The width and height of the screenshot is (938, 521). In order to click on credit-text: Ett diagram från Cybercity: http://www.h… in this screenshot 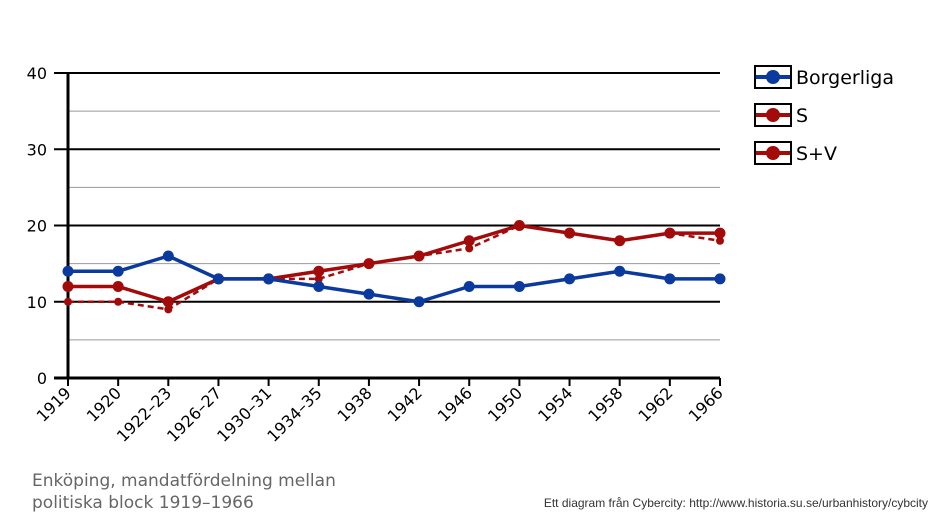, I will do `click(735, 503)`.